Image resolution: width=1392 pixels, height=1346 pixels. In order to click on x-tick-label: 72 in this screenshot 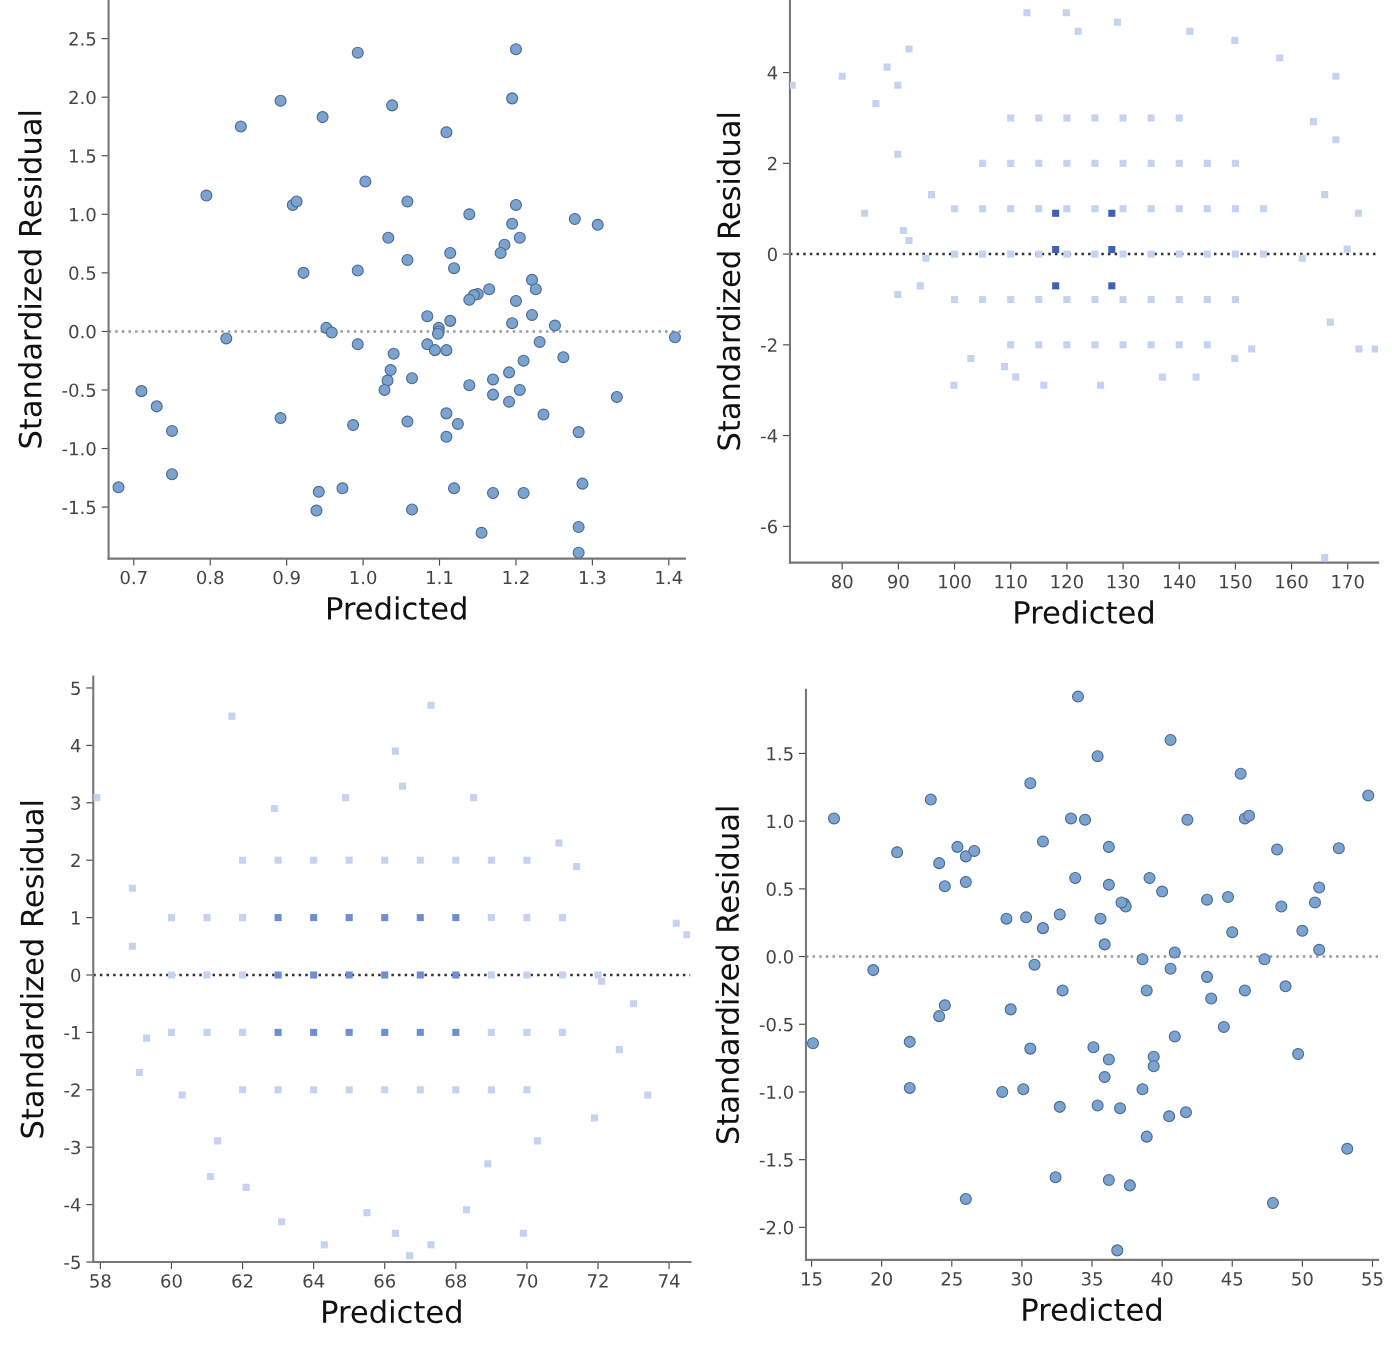, I will do `click(598, 1281)`.